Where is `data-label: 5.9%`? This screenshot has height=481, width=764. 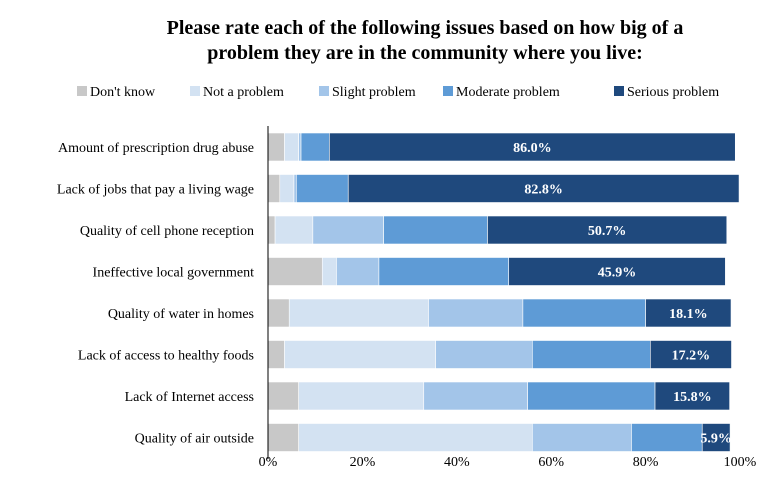 data-label: 5.9% is located at coordinates (716, 439).